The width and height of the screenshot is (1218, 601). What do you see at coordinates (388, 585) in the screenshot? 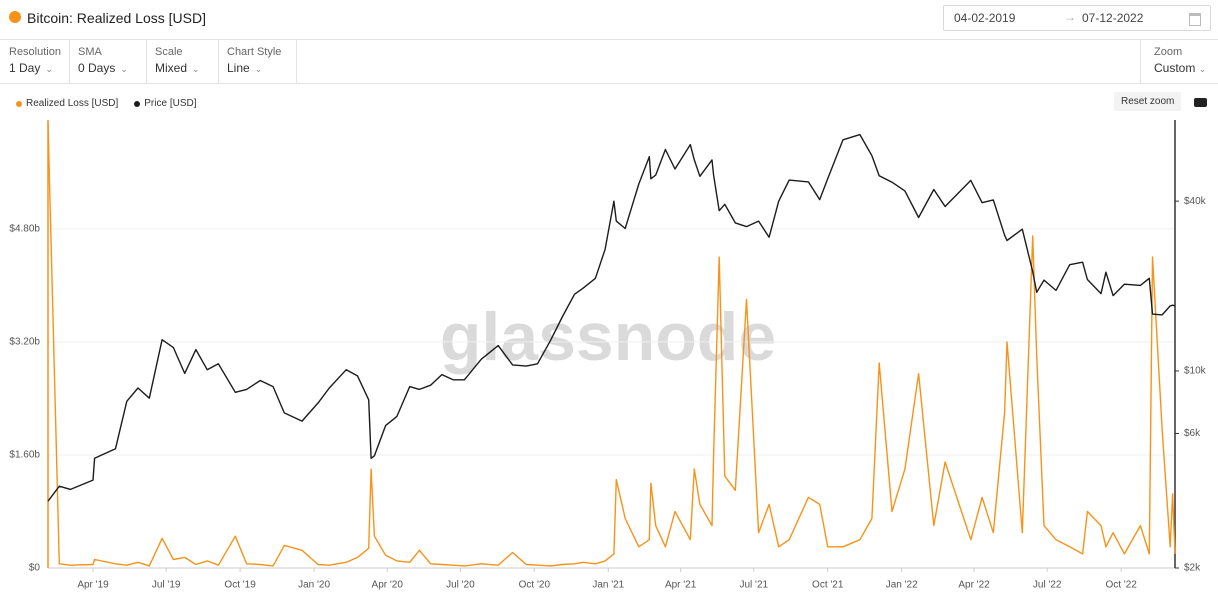
I see `x-tick-label: Apr '20` at bounding box center [388, 585].